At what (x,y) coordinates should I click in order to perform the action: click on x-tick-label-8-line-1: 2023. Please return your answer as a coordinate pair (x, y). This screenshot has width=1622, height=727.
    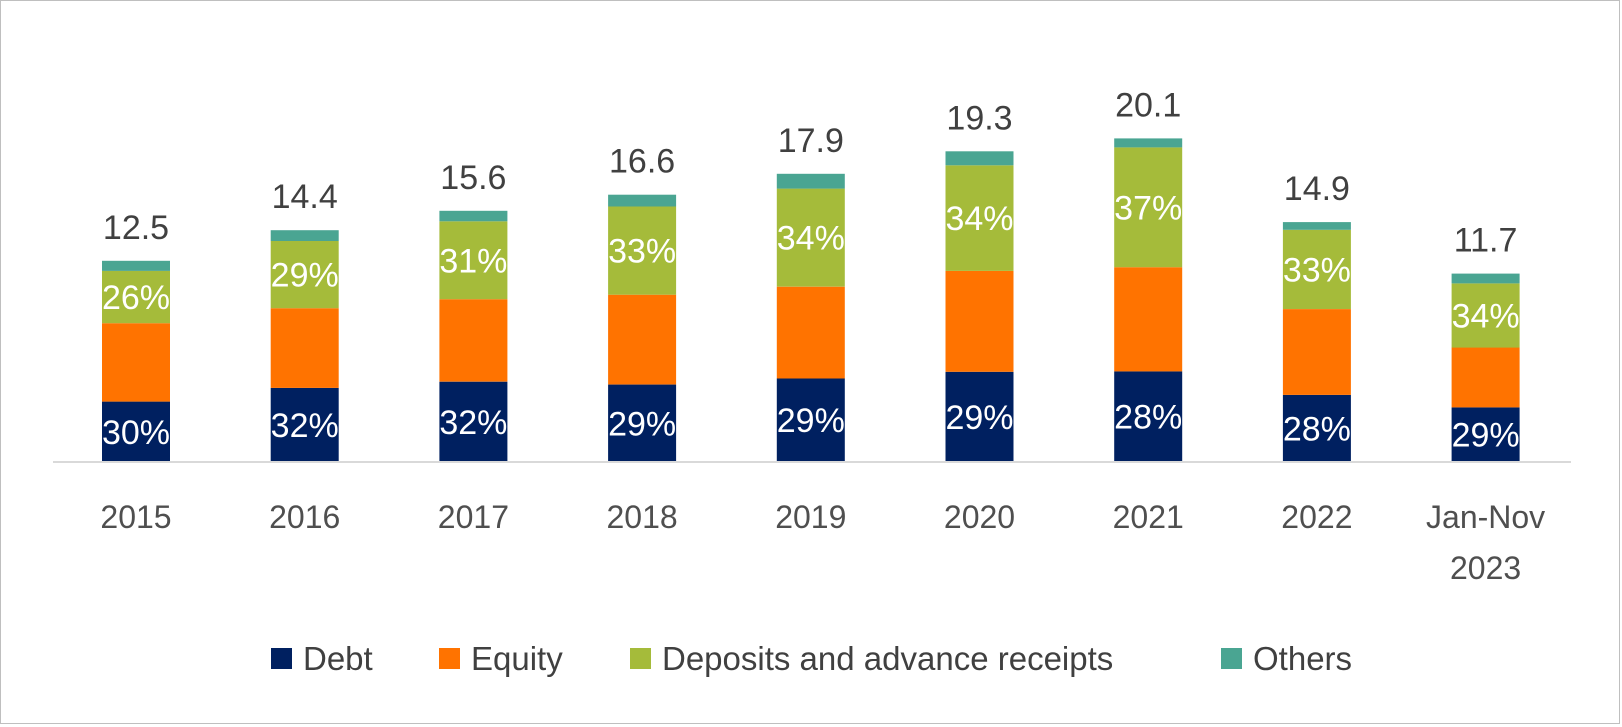
    Looking at the image, I should click on (1485, 568).